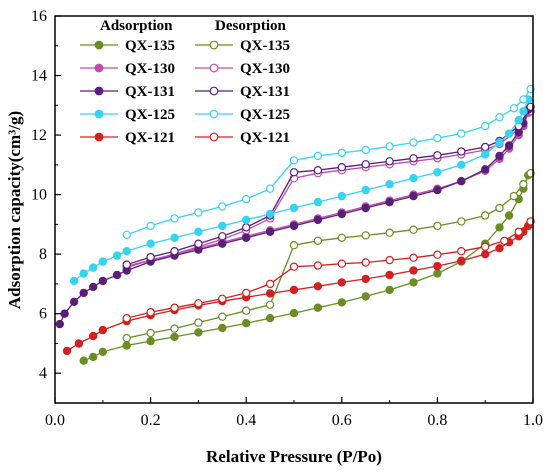  What do you see at coordinates (265, 138) in the screenshot?
I see `legend-label: QX-121` at bounding box center [265, 138].